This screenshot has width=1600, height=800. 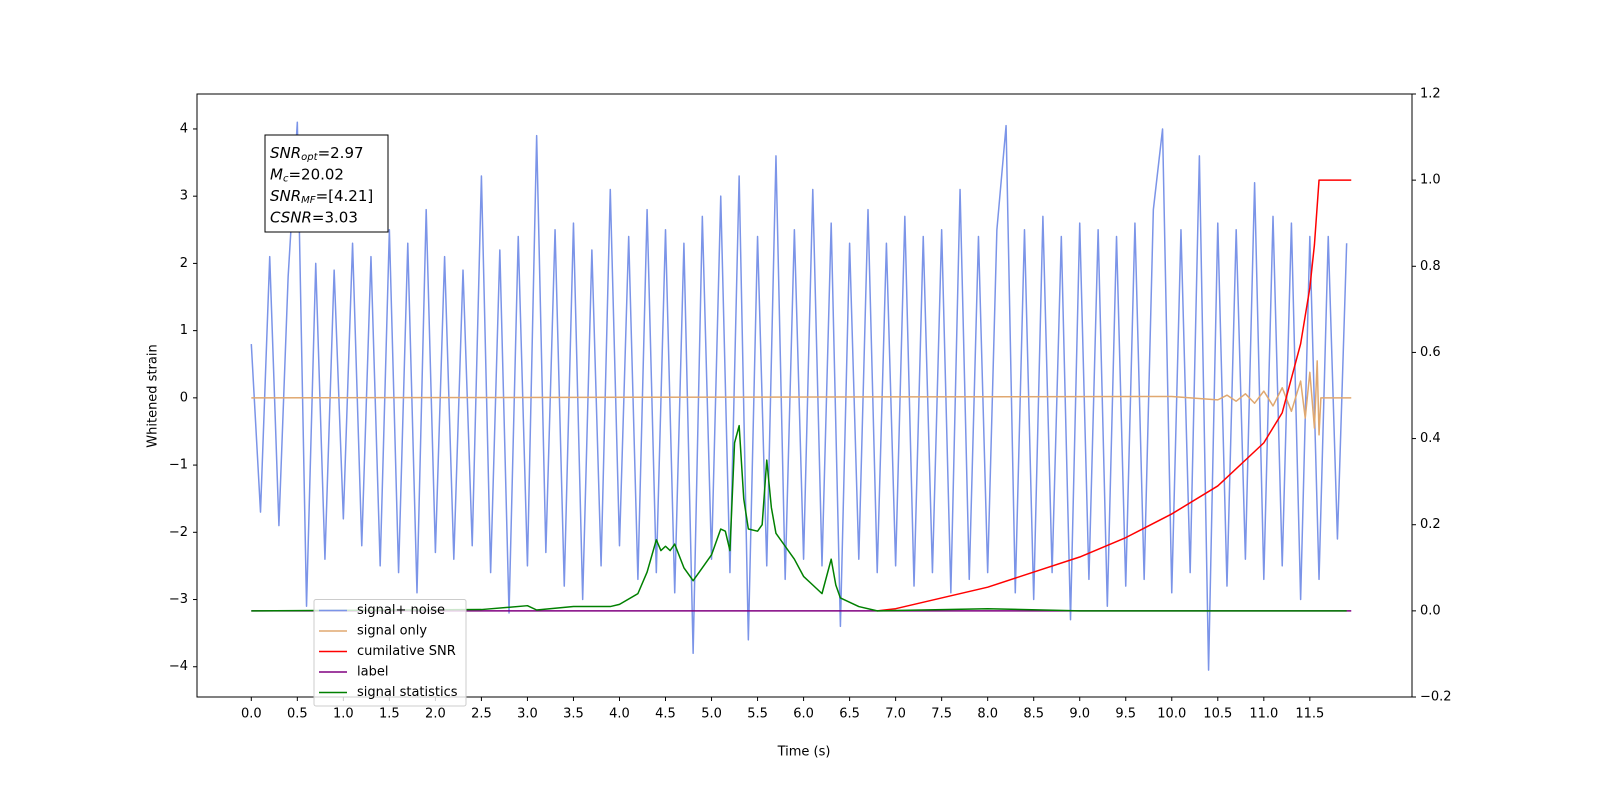 I want to click on legend-label: signal statistics, so click(x=407, y=692).